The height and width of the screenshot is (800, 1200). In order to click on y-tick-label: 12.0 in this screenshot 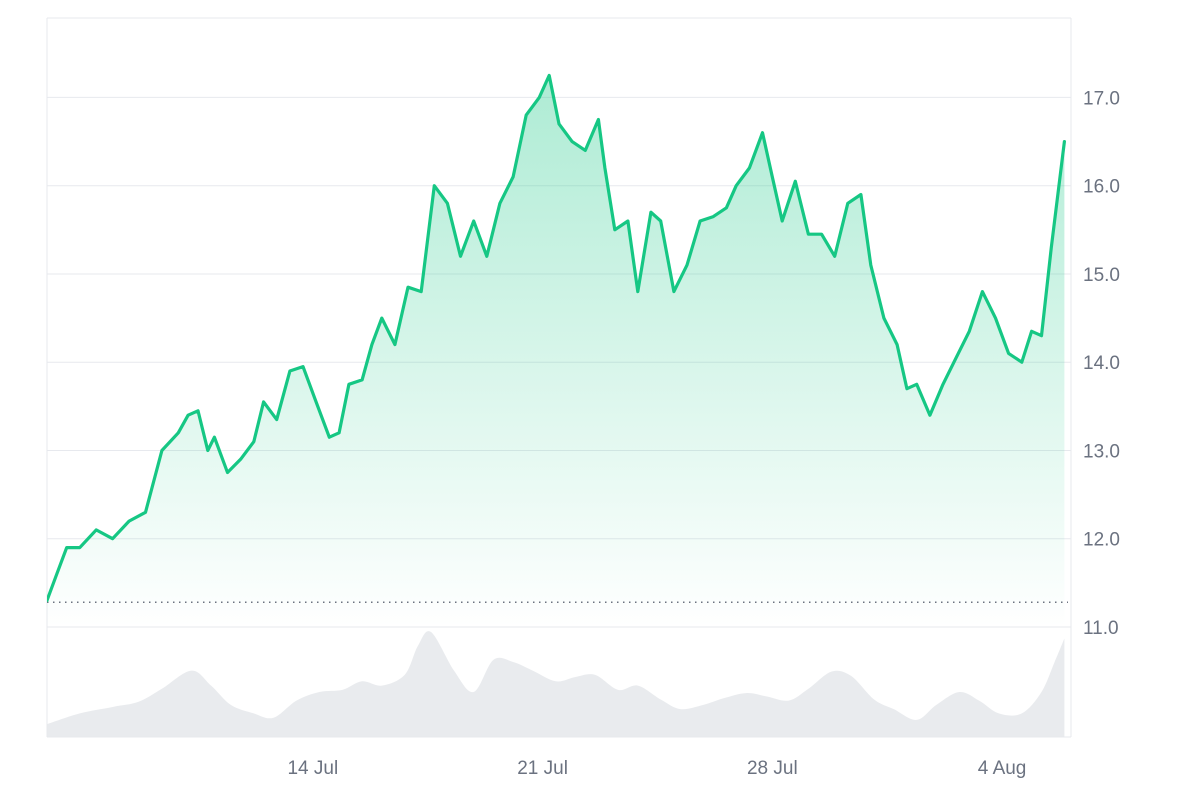, I will do `click(1101, 540)`.